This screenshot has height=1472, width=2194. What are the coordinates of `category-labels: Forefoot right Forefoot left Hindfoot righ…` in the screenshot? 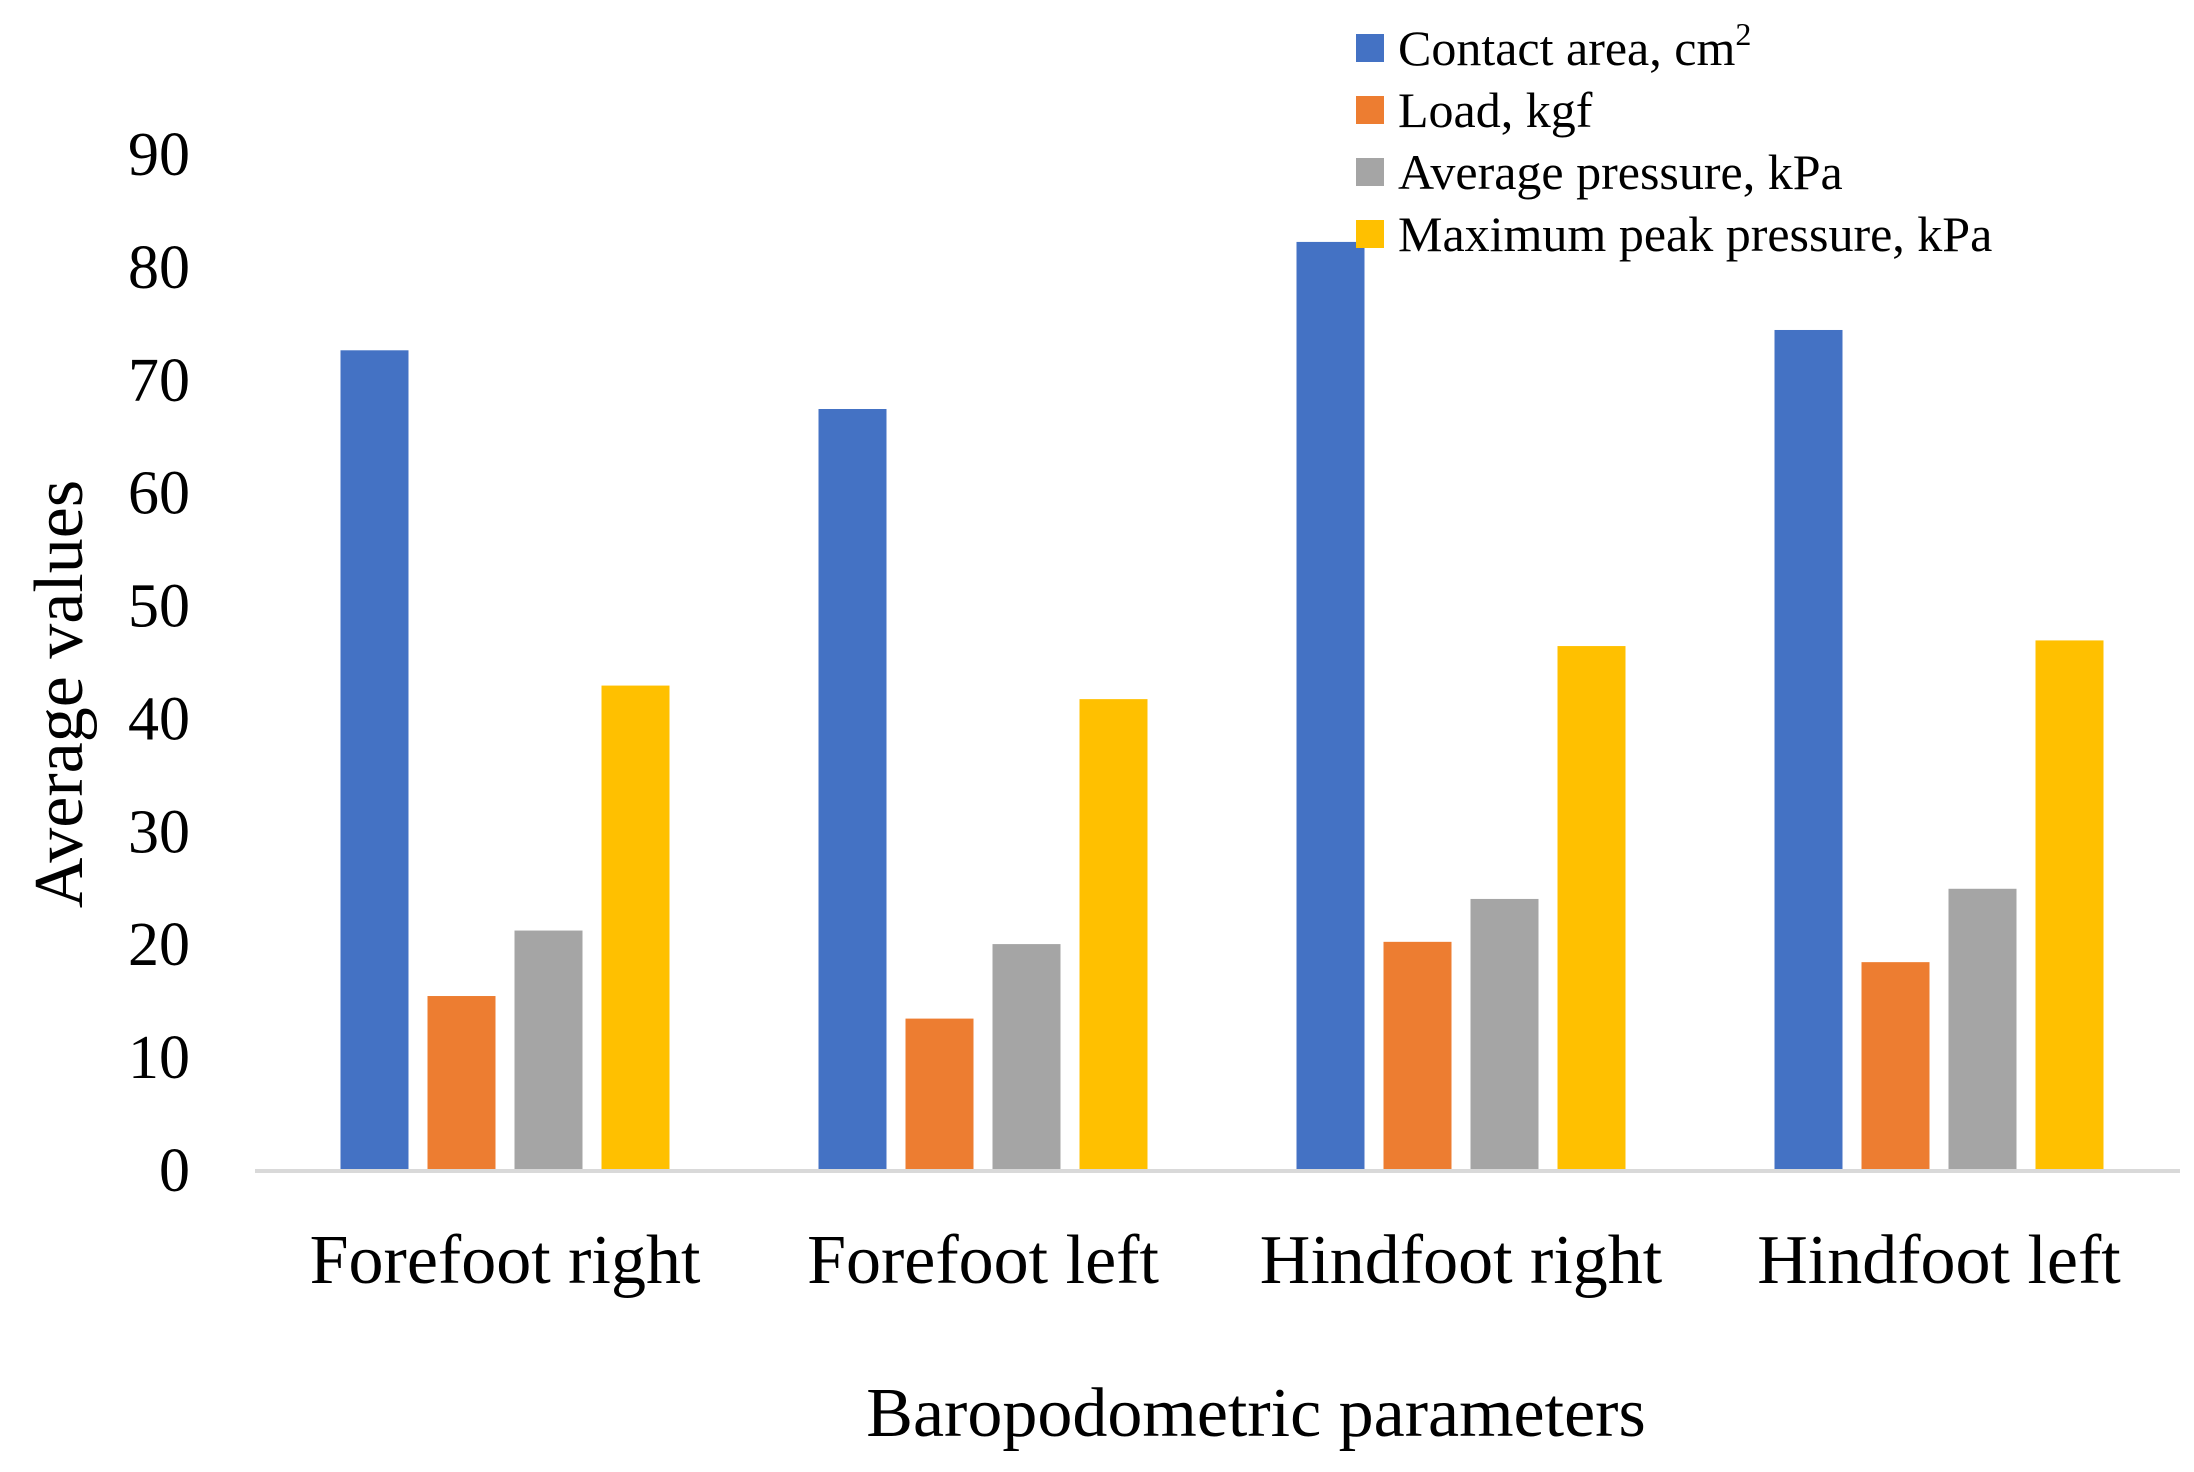 It's located at (1216, 1260).